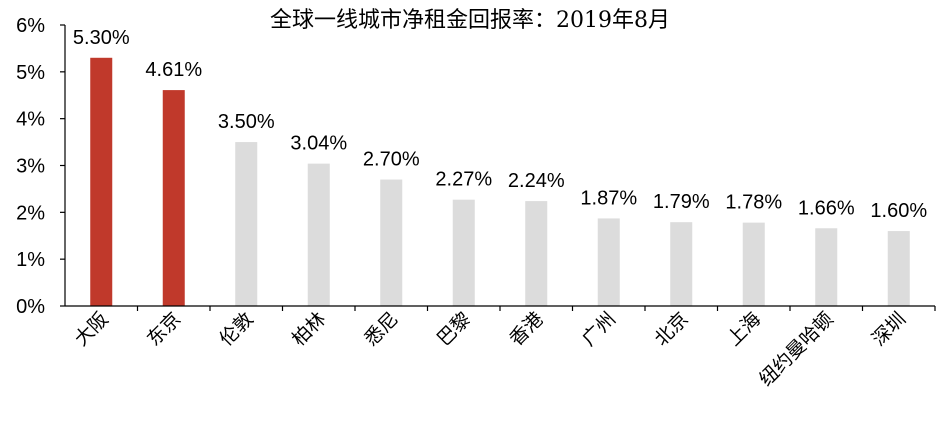 This screenshot has width=941, height=424. I want to click on x-tick-label: 上海, so click(744, 329).